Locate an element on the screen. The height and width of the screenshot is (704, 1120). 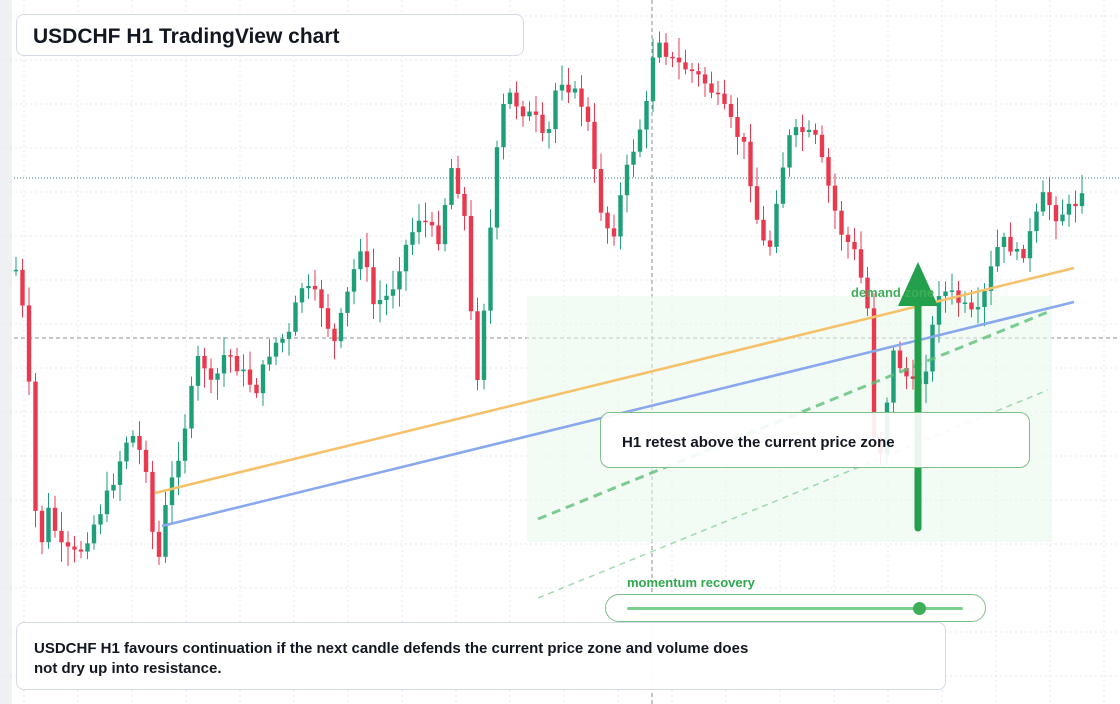
arrow-head is located at coordinates (918, 284).